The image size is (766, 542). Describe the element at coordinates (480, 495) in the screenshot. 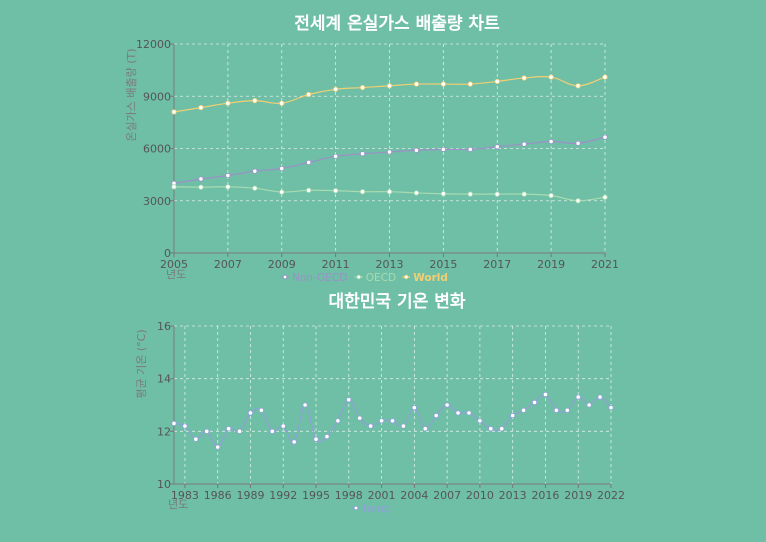

I see `x-tick-label: 2010` at that location.